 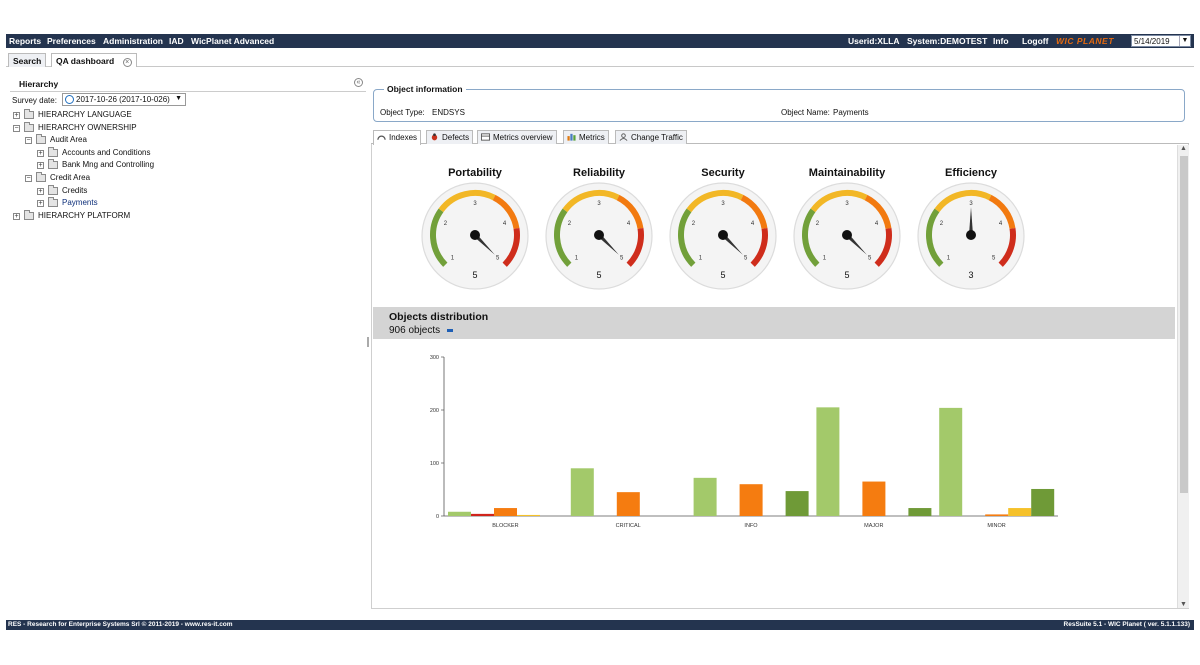 What do you see at coordinates (127, 62) in the screenshot?
I see `close-icon: ×` at bounding box center [127, 62].